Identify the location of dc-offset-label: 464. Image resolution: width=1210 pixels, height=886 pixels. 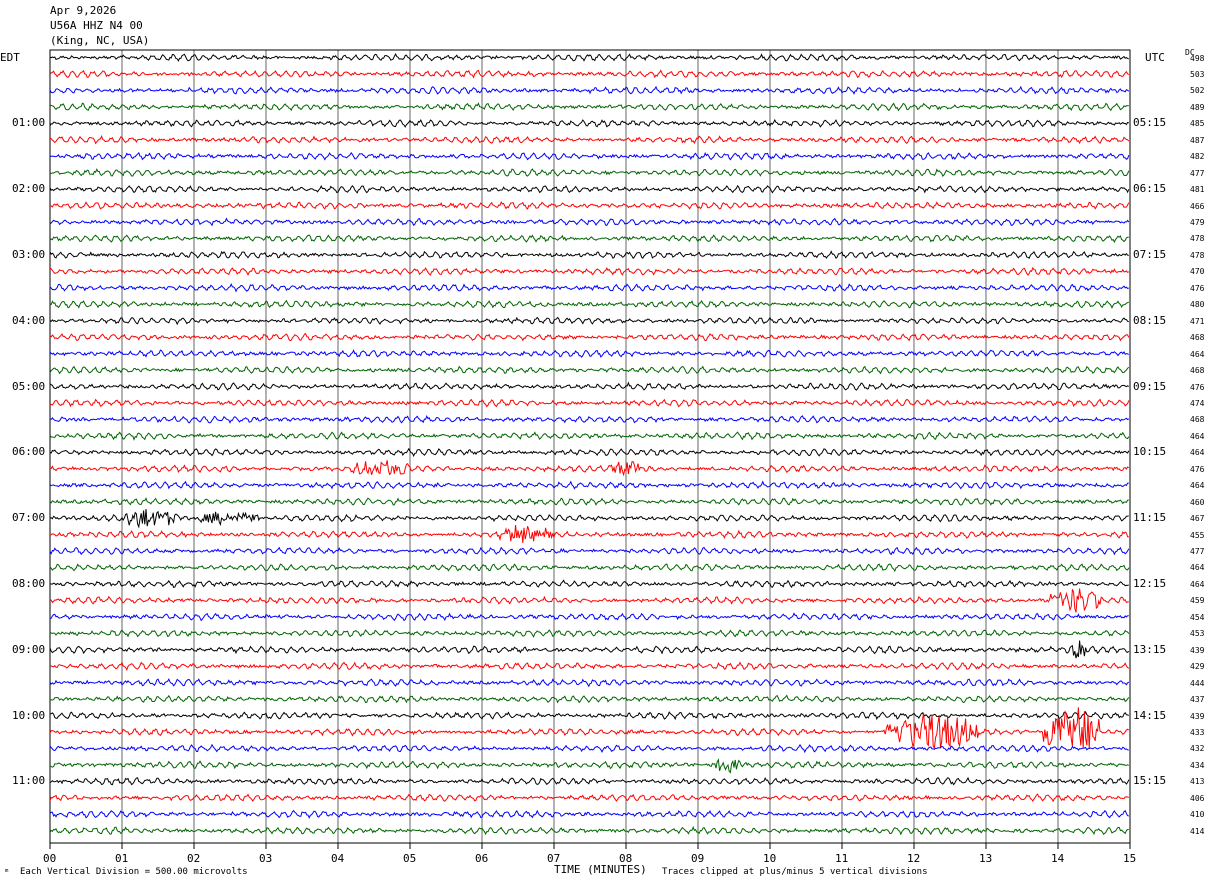
(1197, 486).